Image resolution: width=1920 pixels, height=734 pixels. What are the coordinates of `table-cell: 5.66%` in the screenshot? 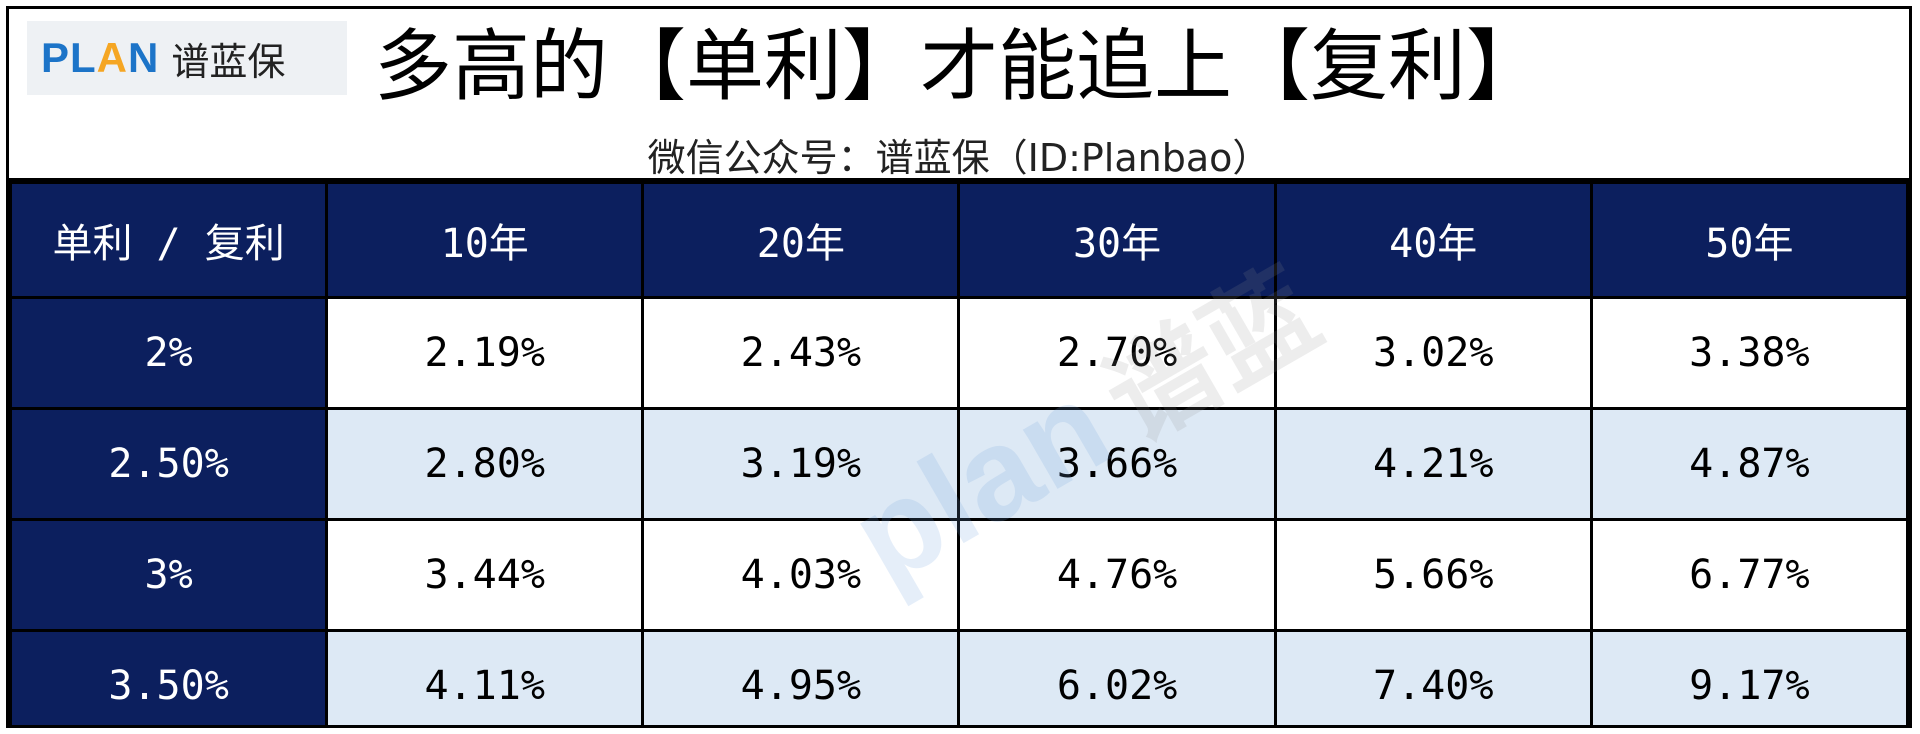 It's located at (1433, 575).